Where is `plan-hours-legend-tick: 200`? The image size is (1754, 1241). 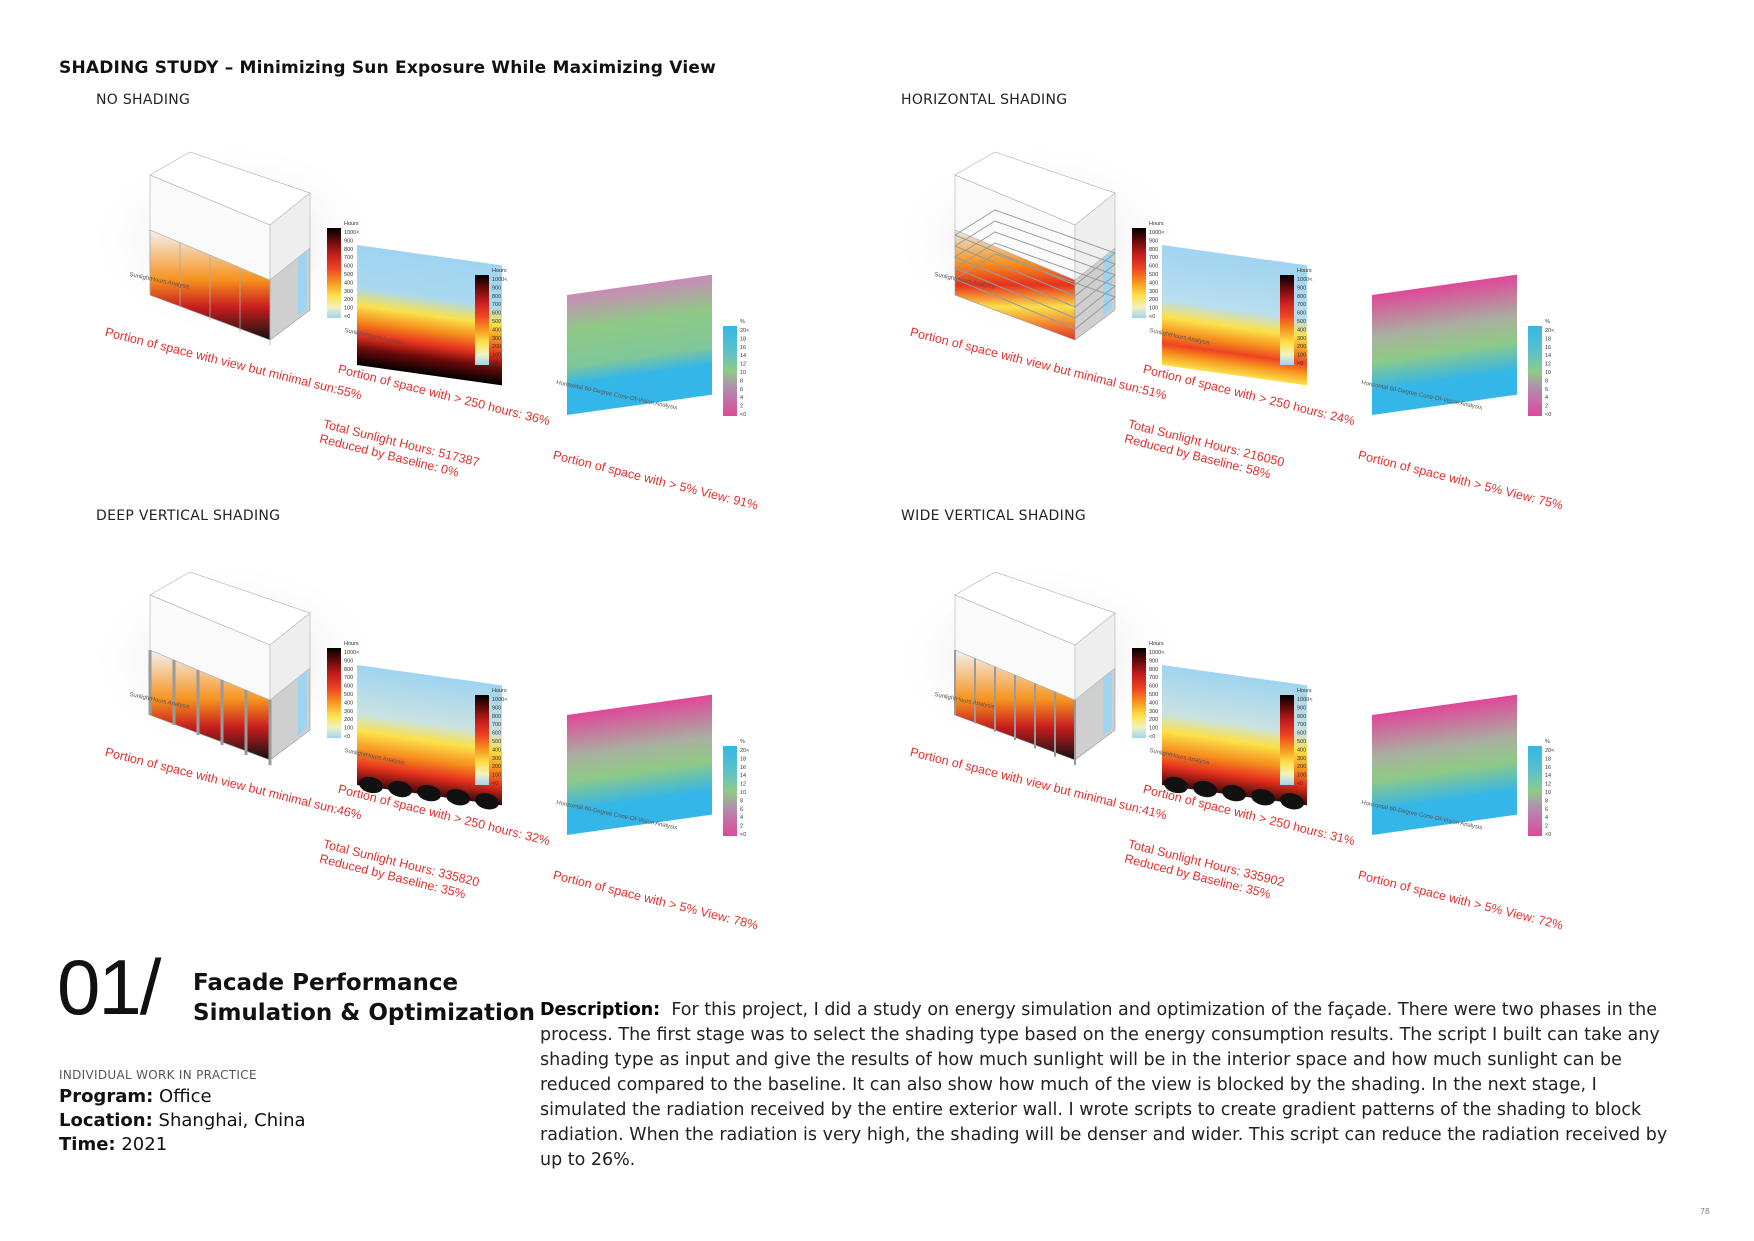
plan-hours-legend-tick: 200 is located at coordinates (1301, 347).